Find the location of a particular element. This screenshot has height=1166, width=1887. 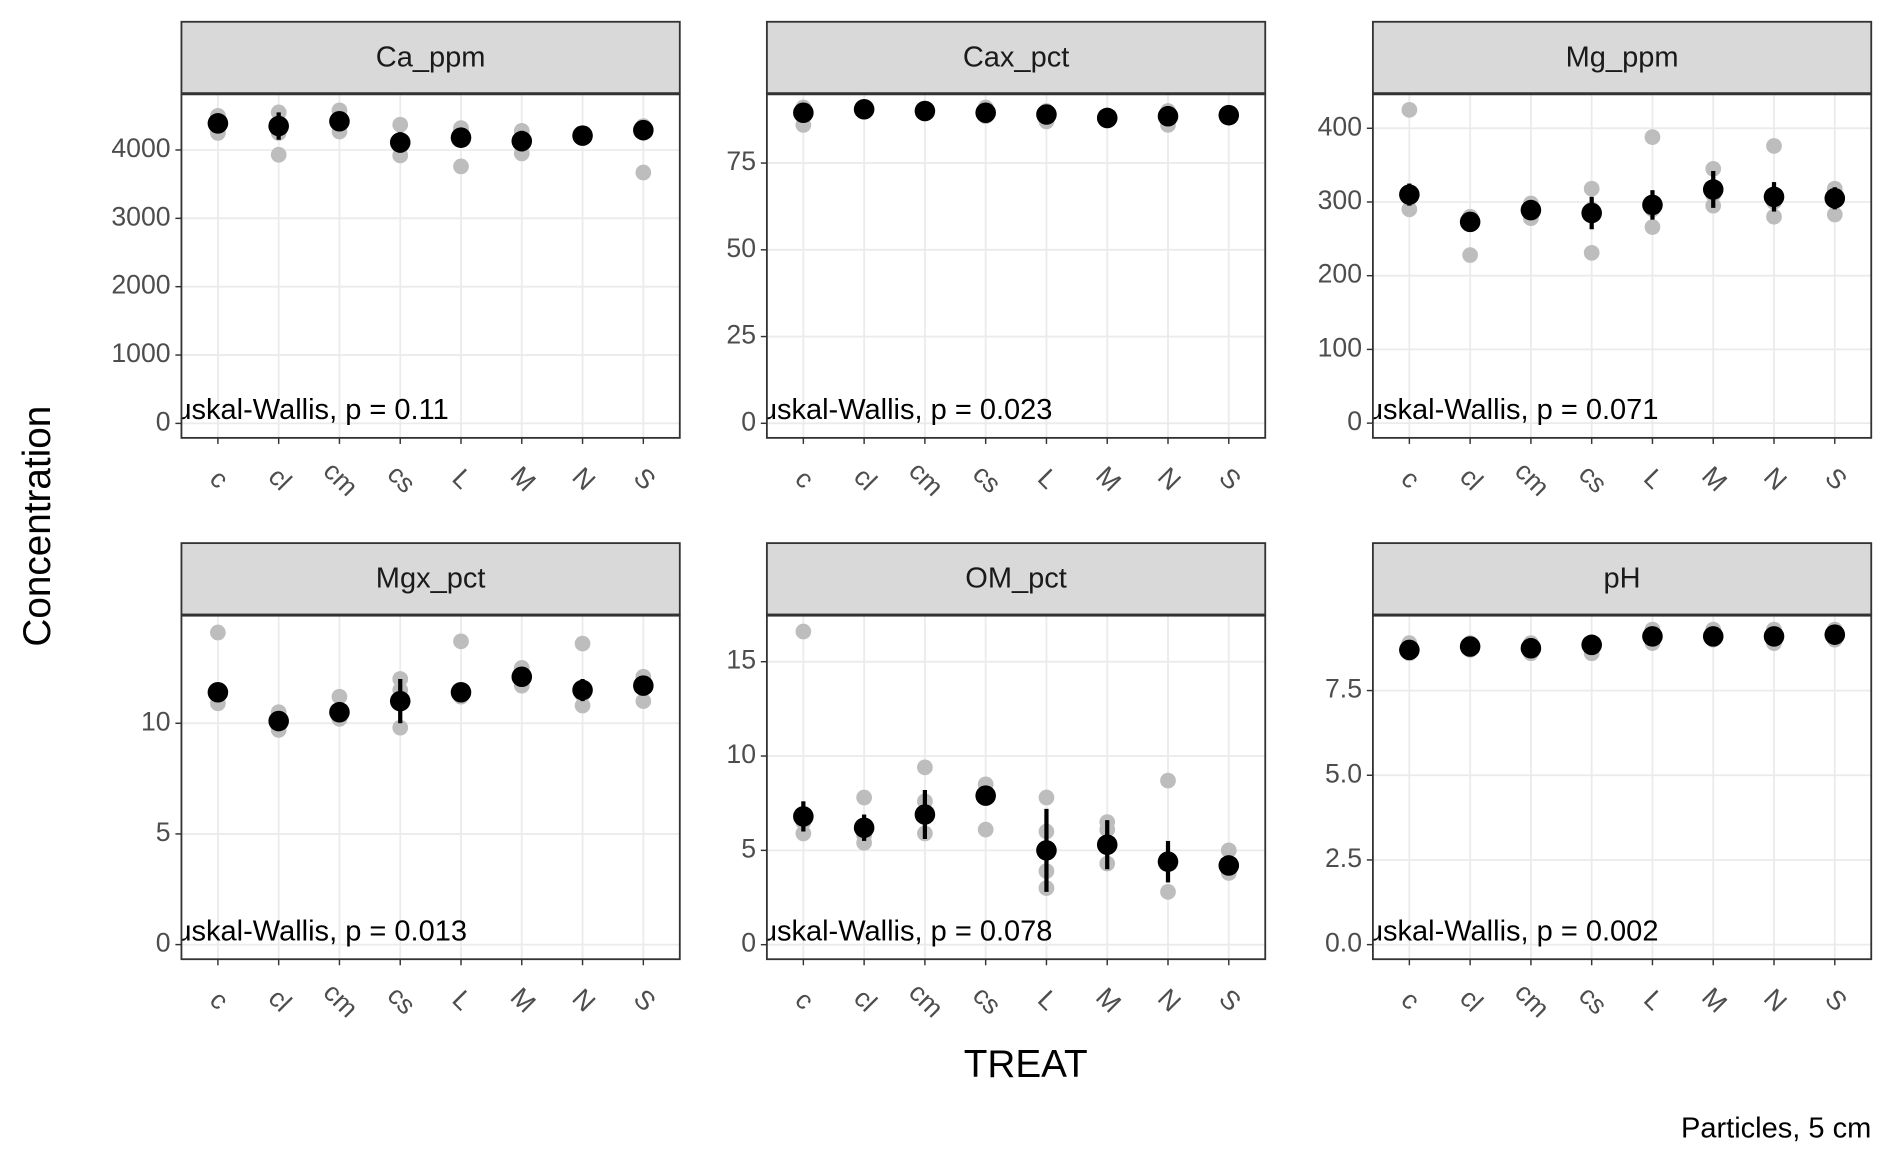

y-tick-label: 300 is located at coordinates (1340, 200).